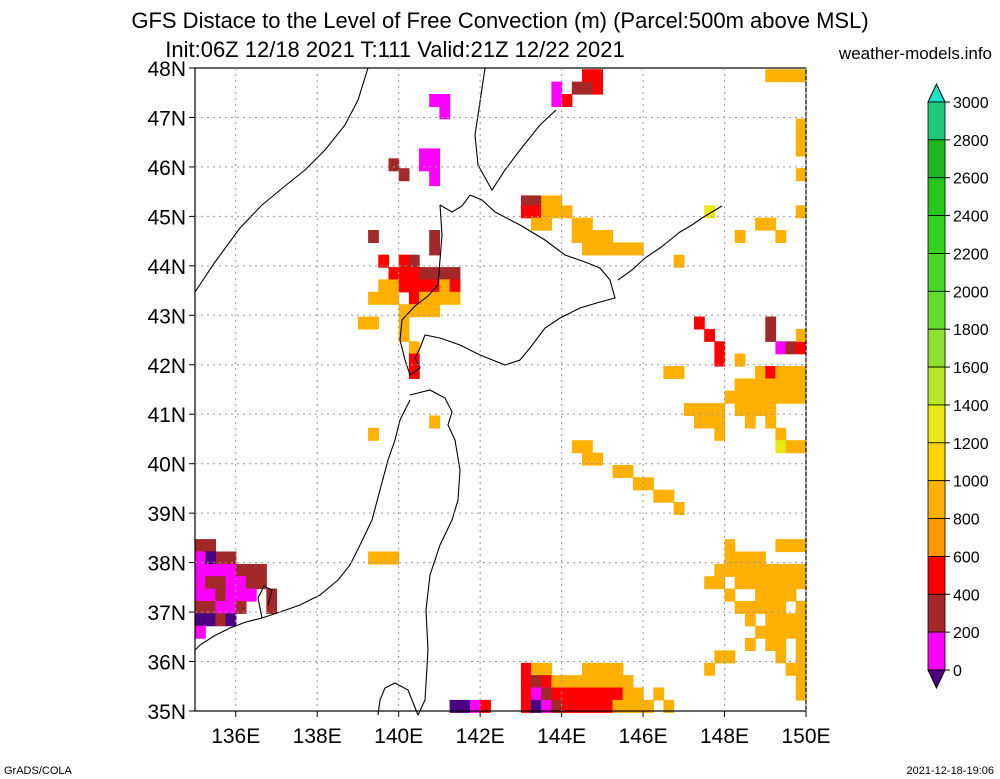 The image size is (1000, 779). I want to click on lon-tick-label: 142E, so click(480, 736).